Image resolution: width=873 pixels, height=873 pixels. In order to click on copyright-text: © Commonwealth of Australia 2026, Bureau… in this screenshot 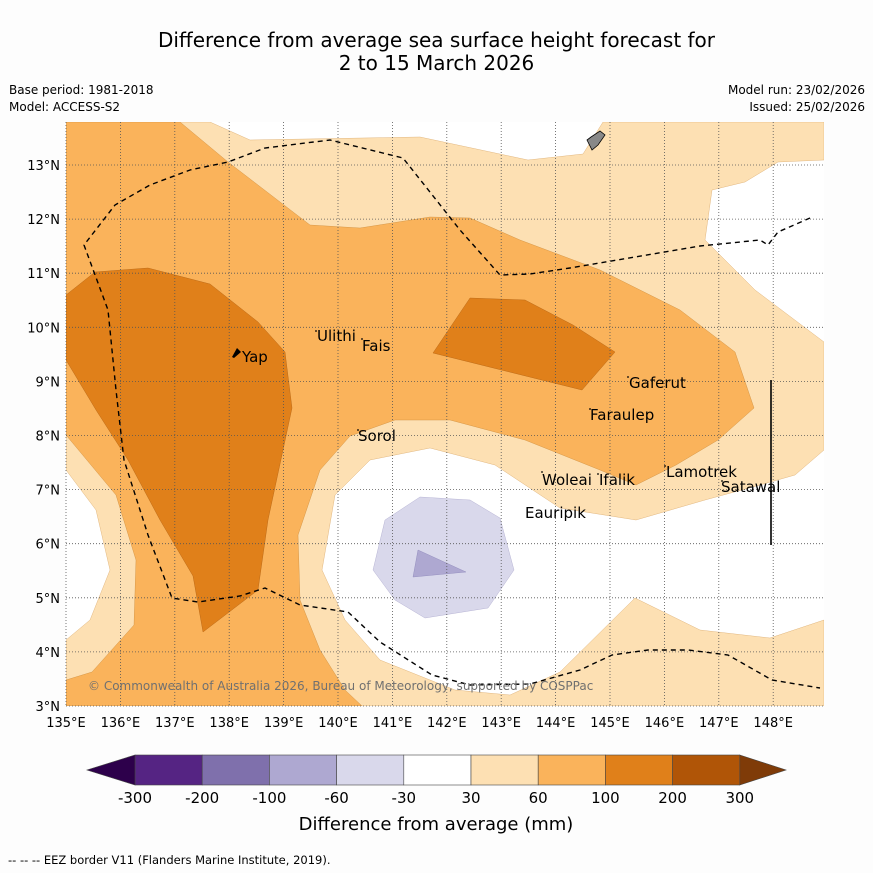, I will do `click(340, 686)`.